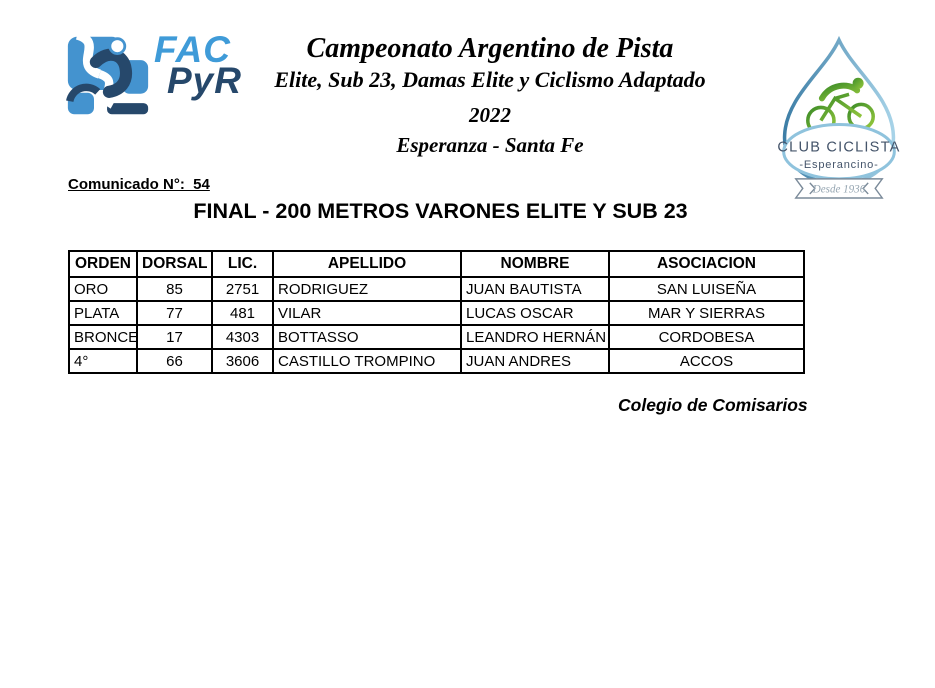 The height and width of the screenshot is (688, 935). I want to click on event-title: Campeonato Argentino de Pista, so click(490, 48).